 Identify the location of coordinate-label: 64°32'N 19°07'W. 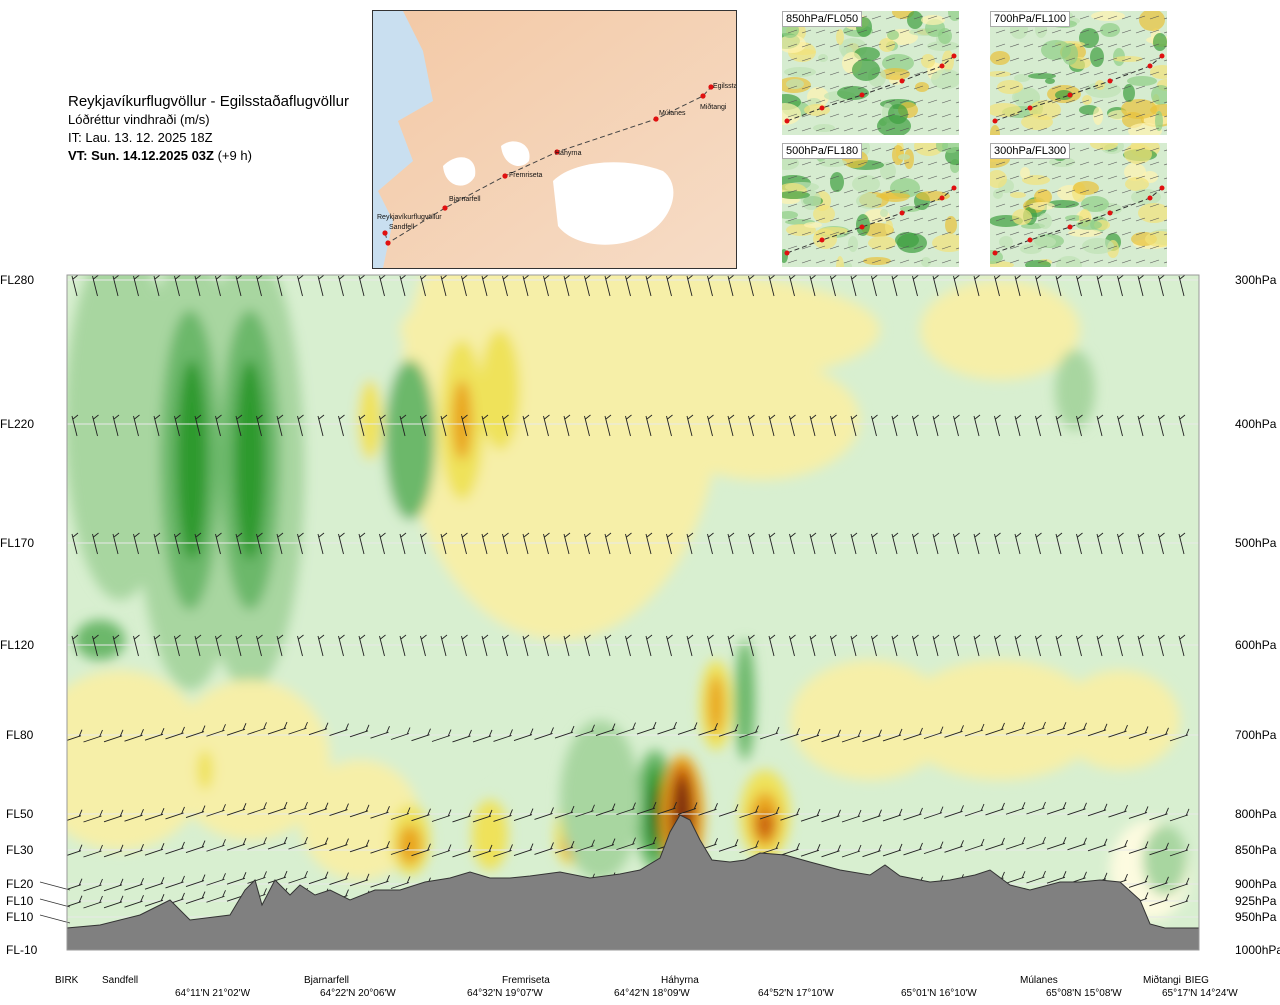
(505, 993).